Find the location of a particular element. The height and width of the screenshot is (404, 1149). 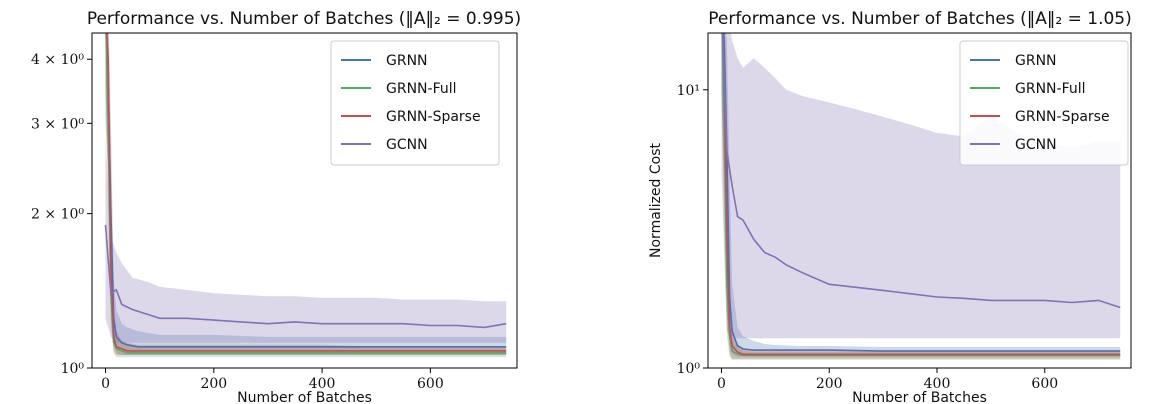

y-axis-label: Normalized Cost is located at coordinates (656, 200).